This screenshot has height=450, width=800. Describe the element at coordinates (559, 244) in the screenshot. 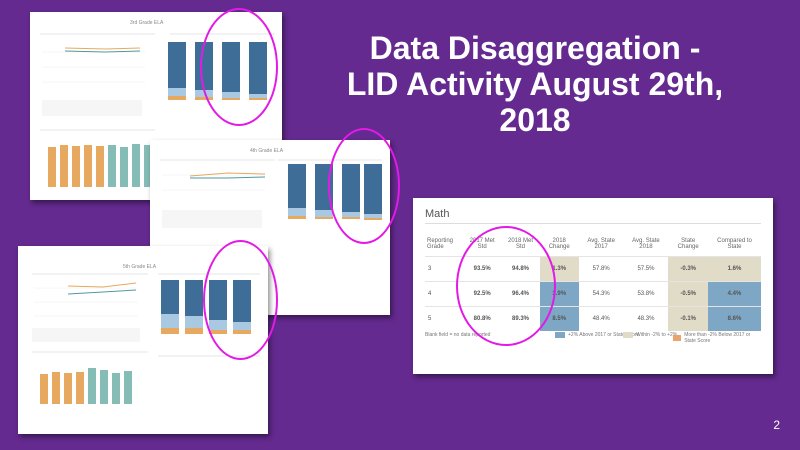

I see `header-2018-change: 2018 Change` at that location.